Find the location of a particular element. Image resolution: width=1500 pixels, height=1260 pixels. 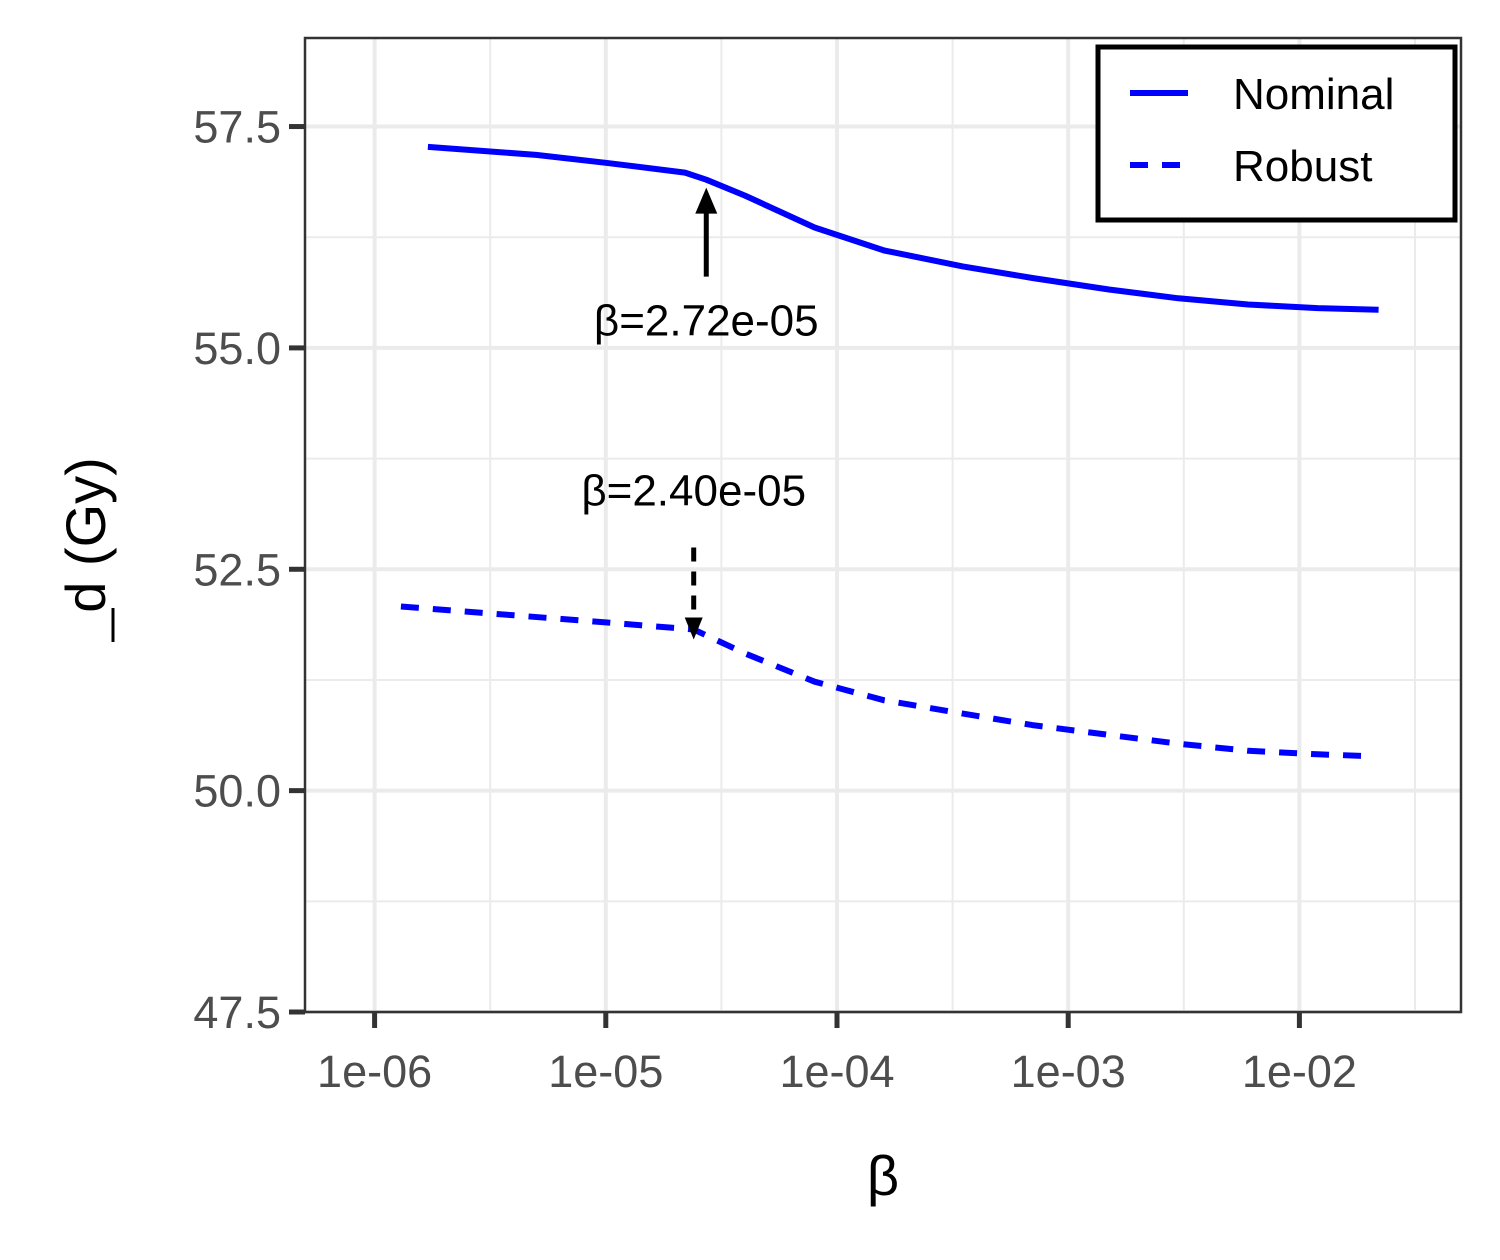

annotation-label: β=2.40e-05 is located at coordinates (693, 490).